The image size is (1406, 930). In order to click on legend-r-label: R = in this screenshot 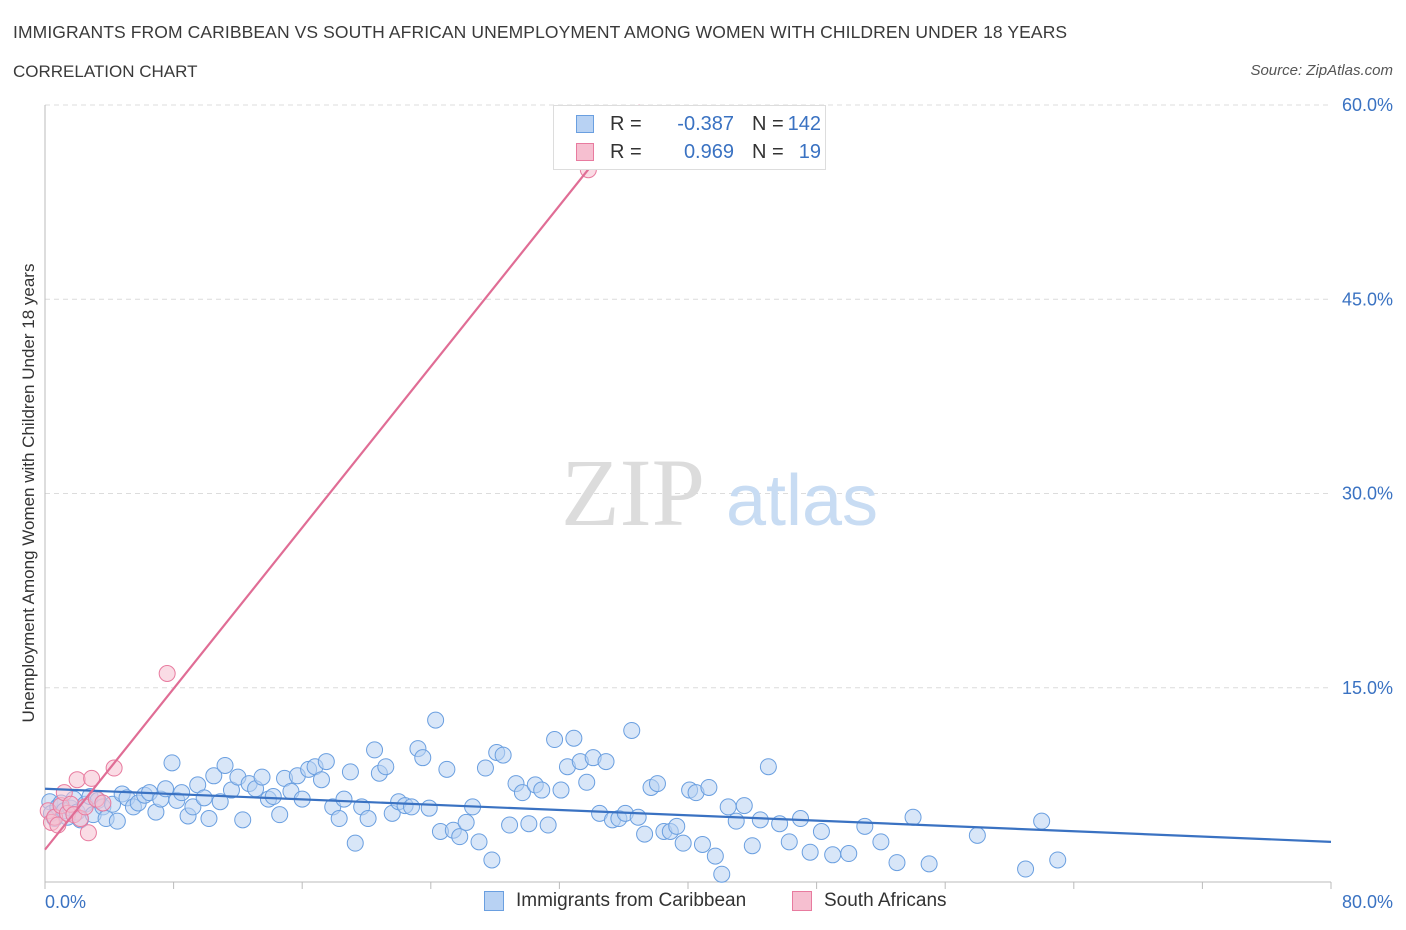, I will do `click(626, 152)`.